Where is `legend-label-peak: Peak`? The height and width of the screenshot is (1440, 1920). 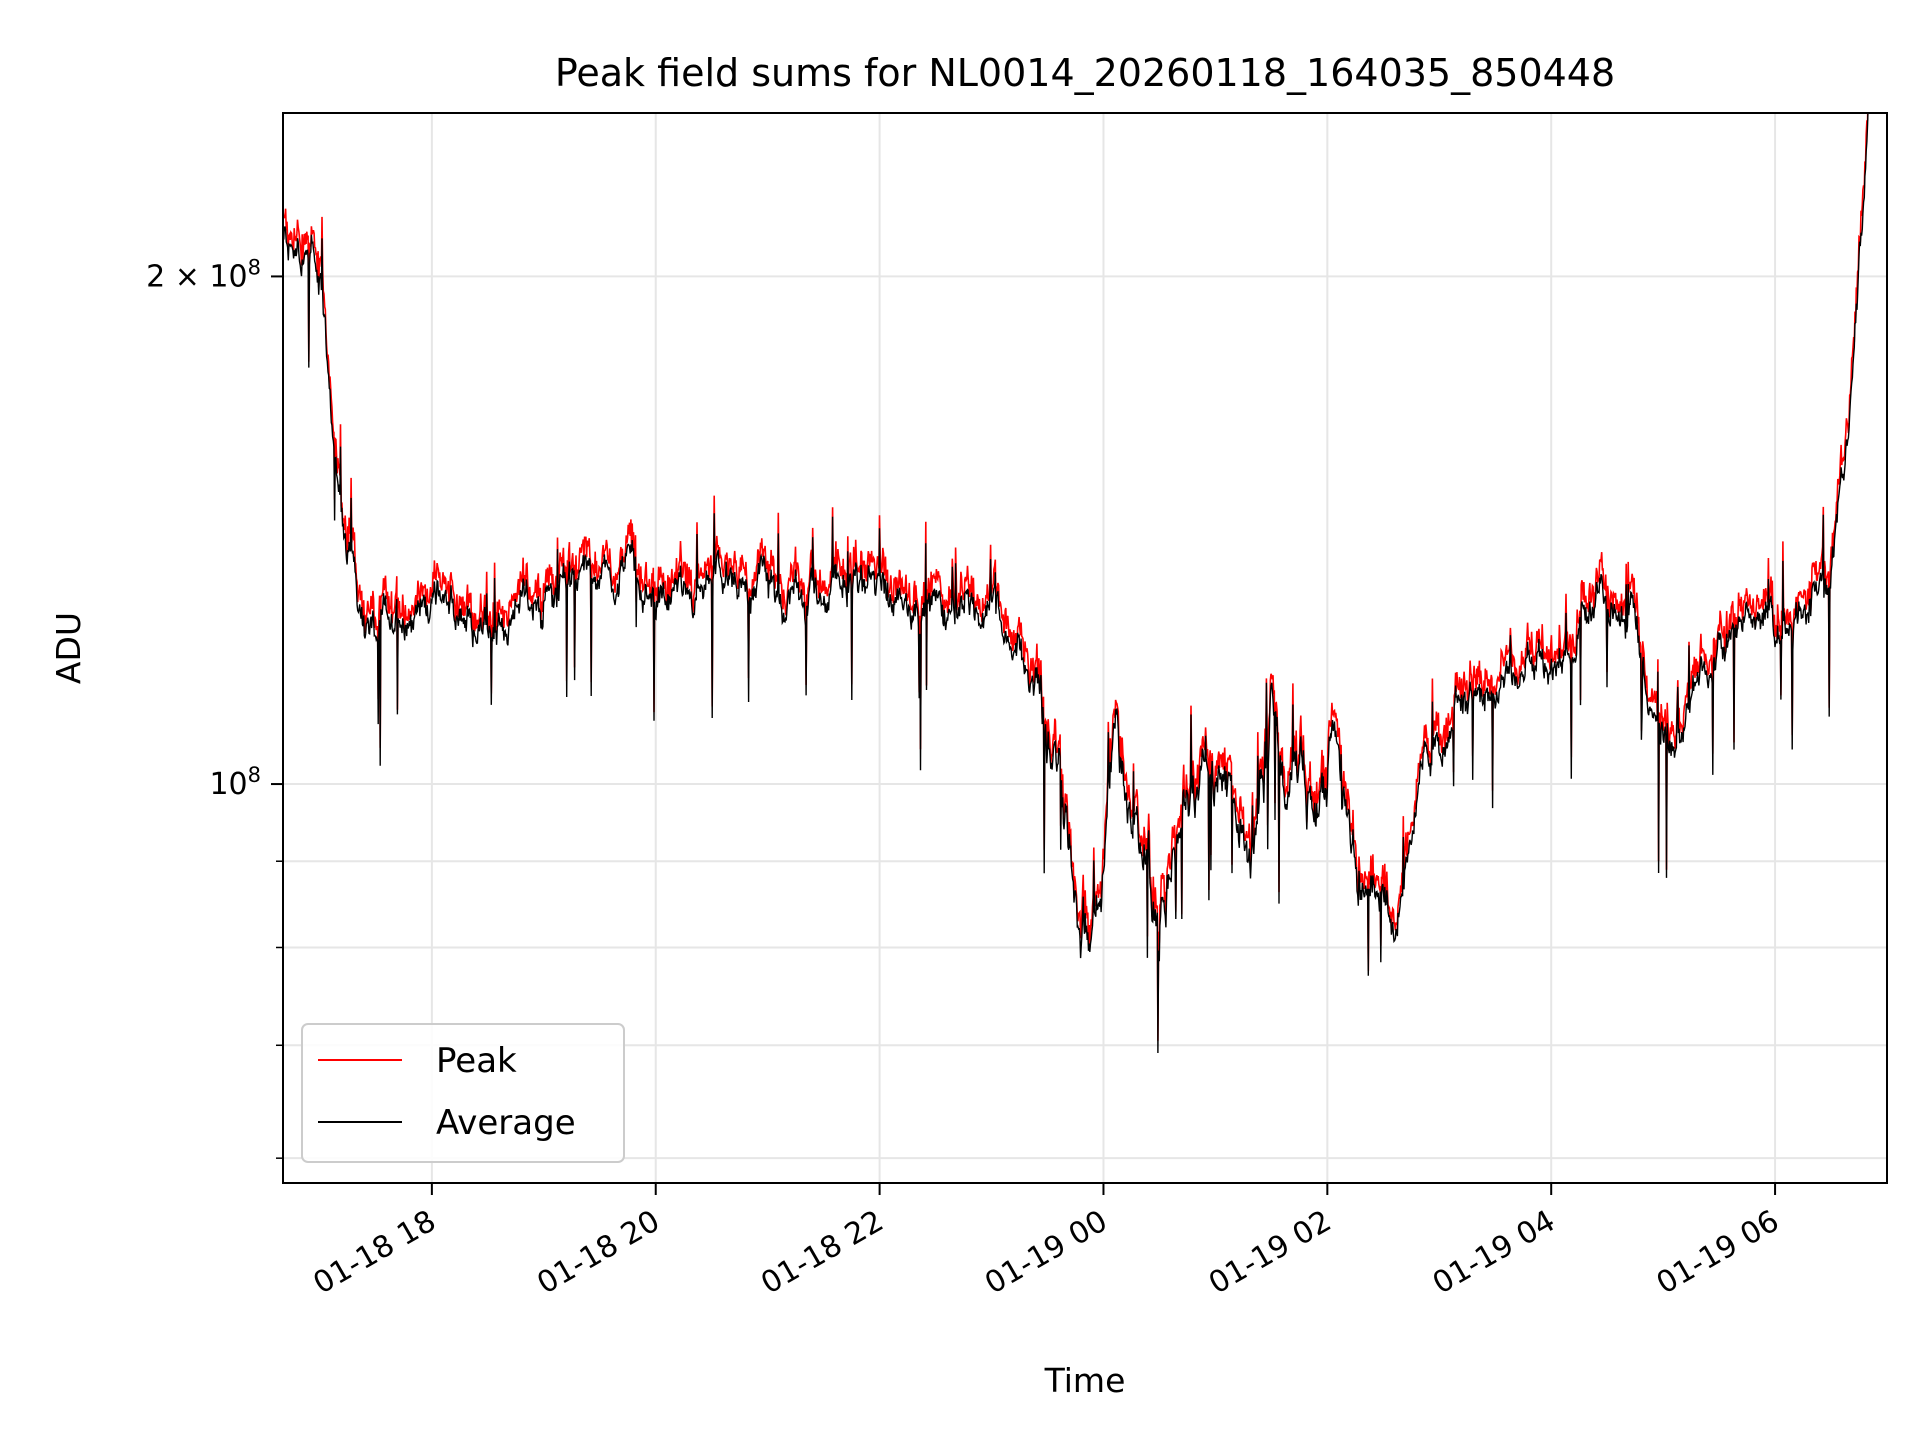
legend-label-peak: Peak is located at coordinates (476, 1061).